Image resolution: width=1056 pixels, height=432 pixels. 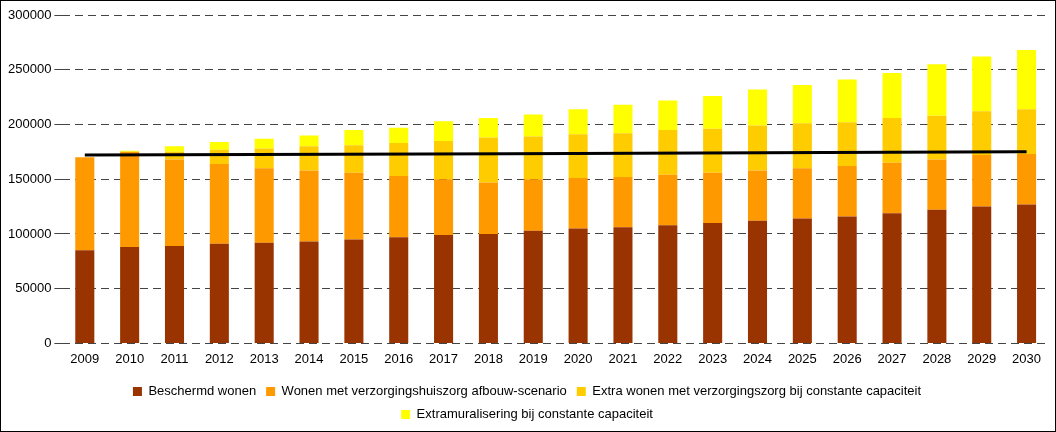 What do you see at coordinates (424, 391) in the screenshot?
I see `legend-label: Wonen met verzorgingshuiszorg afbouw-scenario` at bounding box center [424, 391].